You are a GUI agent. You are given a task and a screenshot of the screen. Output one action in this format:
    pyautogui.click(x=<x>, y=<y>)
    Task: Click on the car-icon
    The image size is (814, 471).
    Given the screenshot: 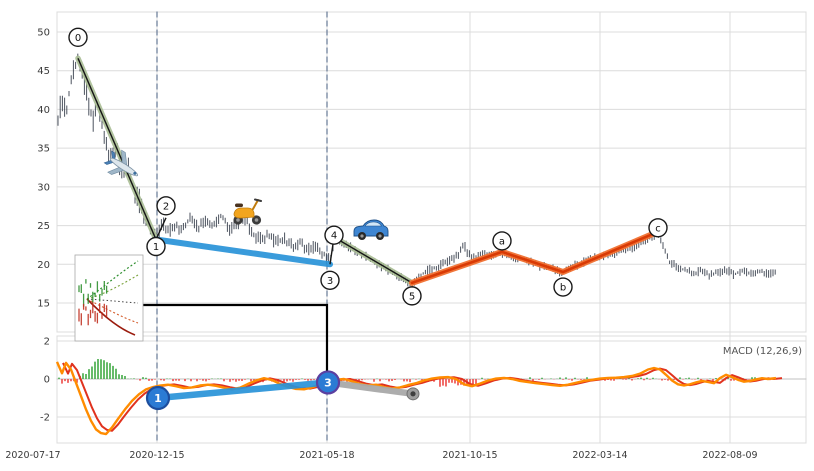 What is the action you would take?
    pyautogui.click(x=371, y=229)
    